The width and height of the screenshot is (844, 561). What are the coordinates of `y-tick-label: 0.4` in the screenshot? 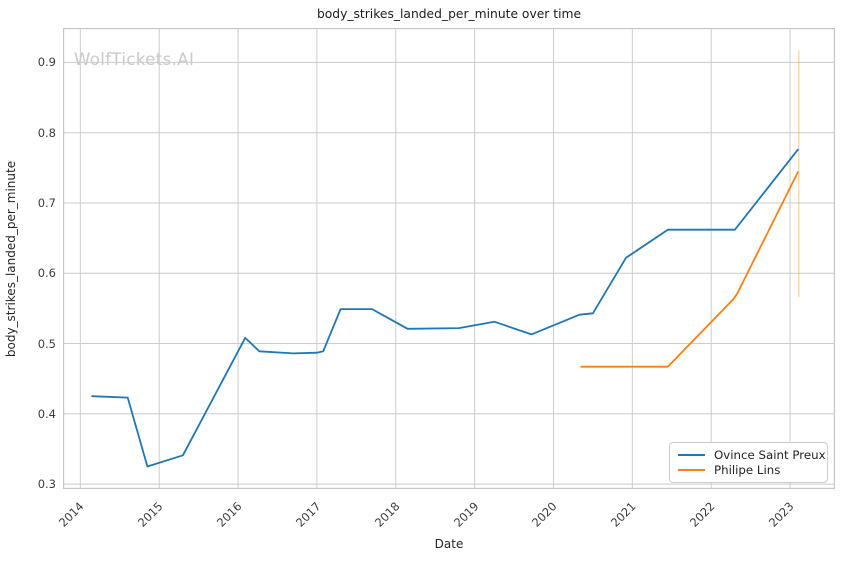 It's located at (46, 413).